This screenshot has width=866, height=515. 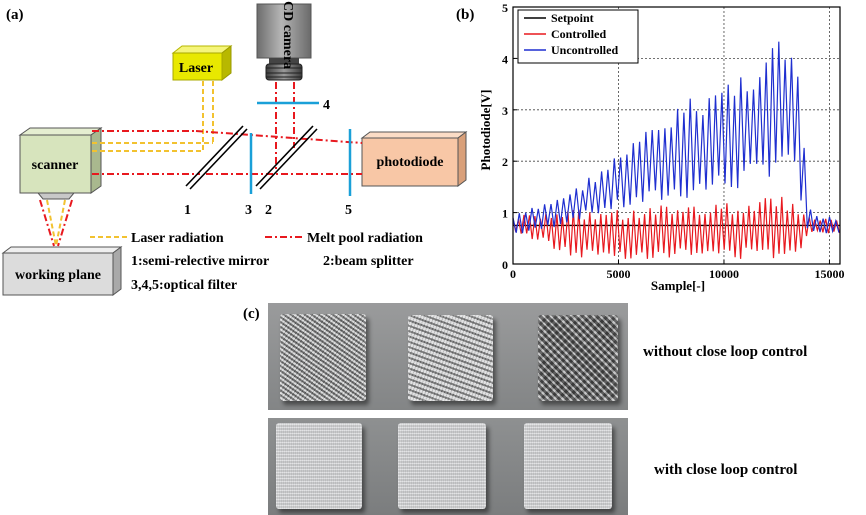 What do you see at coordinates (505, 265) in the screenshot?
I see `y-tick-label: 0` at bounding box center [505, 265].